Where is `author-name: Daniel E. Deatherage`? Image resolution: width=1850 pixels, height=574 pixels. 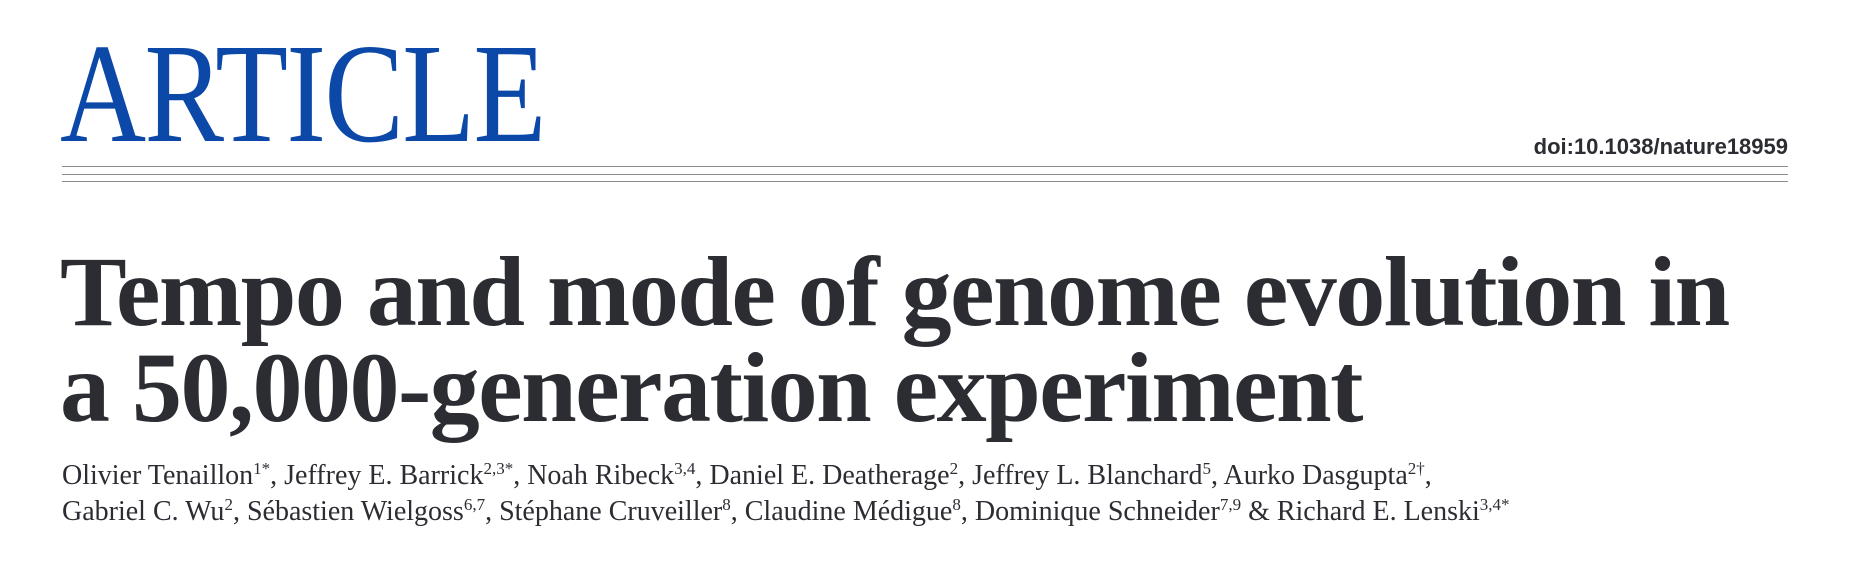
author-name: Daniel E. Deatherage is located at coordinates (829, 475).